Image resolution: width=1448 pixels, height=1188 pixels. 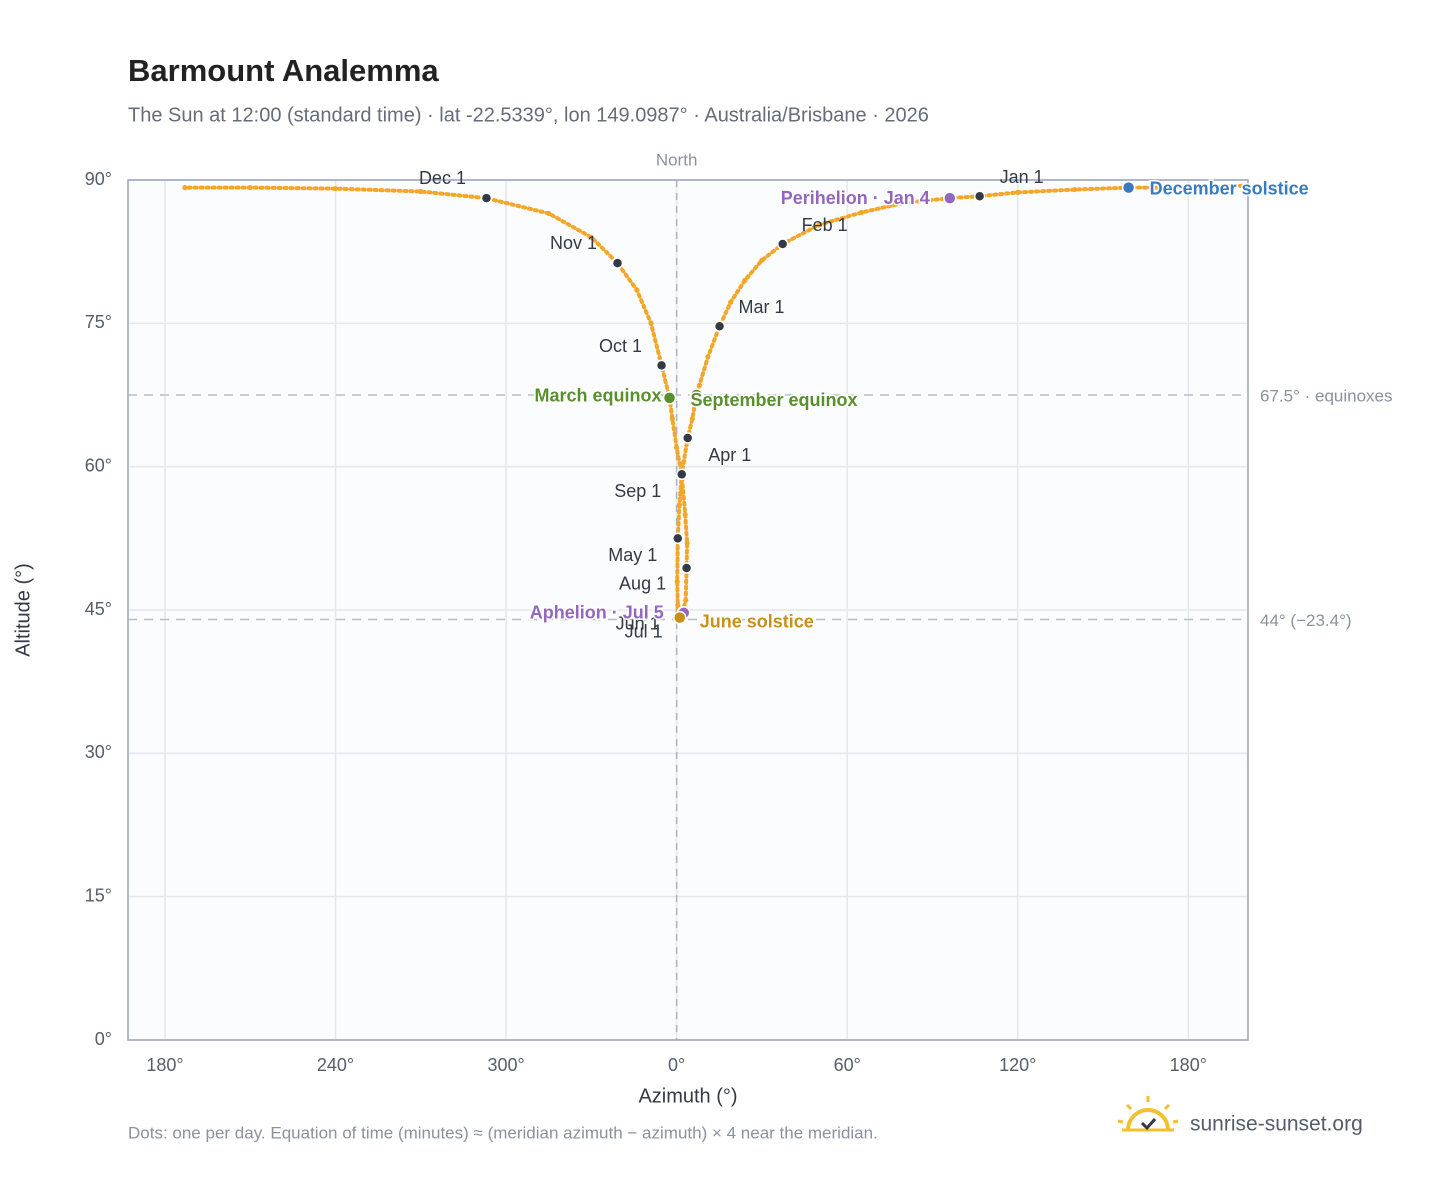 I want to click on x-tick-label: 0°, so click(x=676, y=1065).